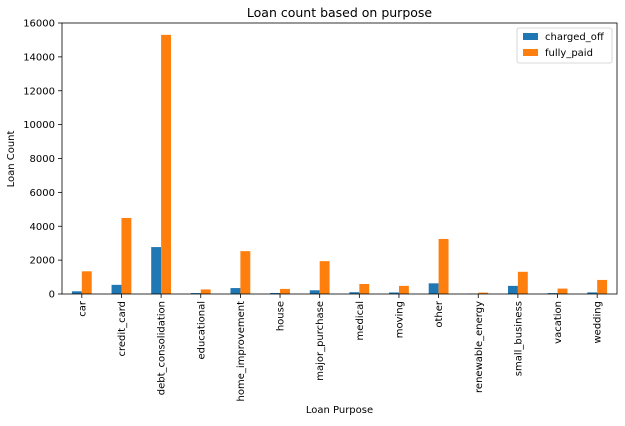 The width and height of the screenshot is (625, 426). What do you see at coordinates (518, 338) in the screenshot?
I see `x-tick-label-small_business: small_business` at bounding box center [518, 338].